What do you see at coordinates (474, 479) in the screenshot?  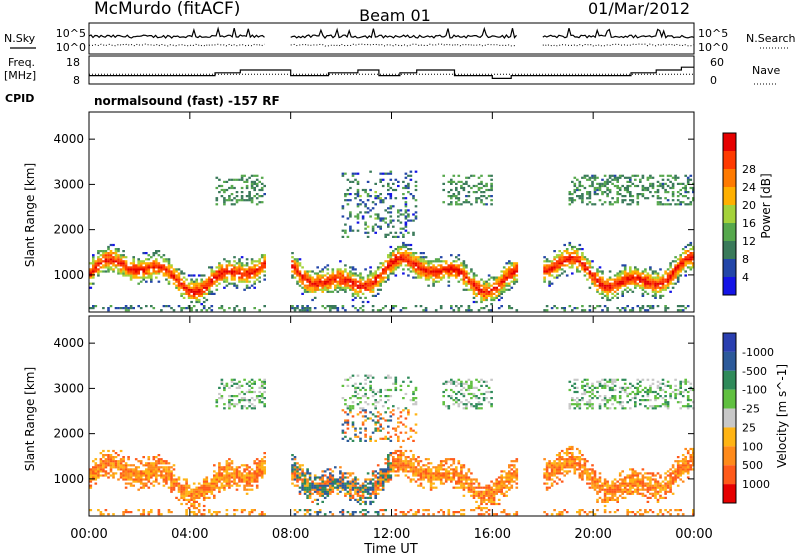 I see `velocity-cell-1903` at bounding box center [474, 479].